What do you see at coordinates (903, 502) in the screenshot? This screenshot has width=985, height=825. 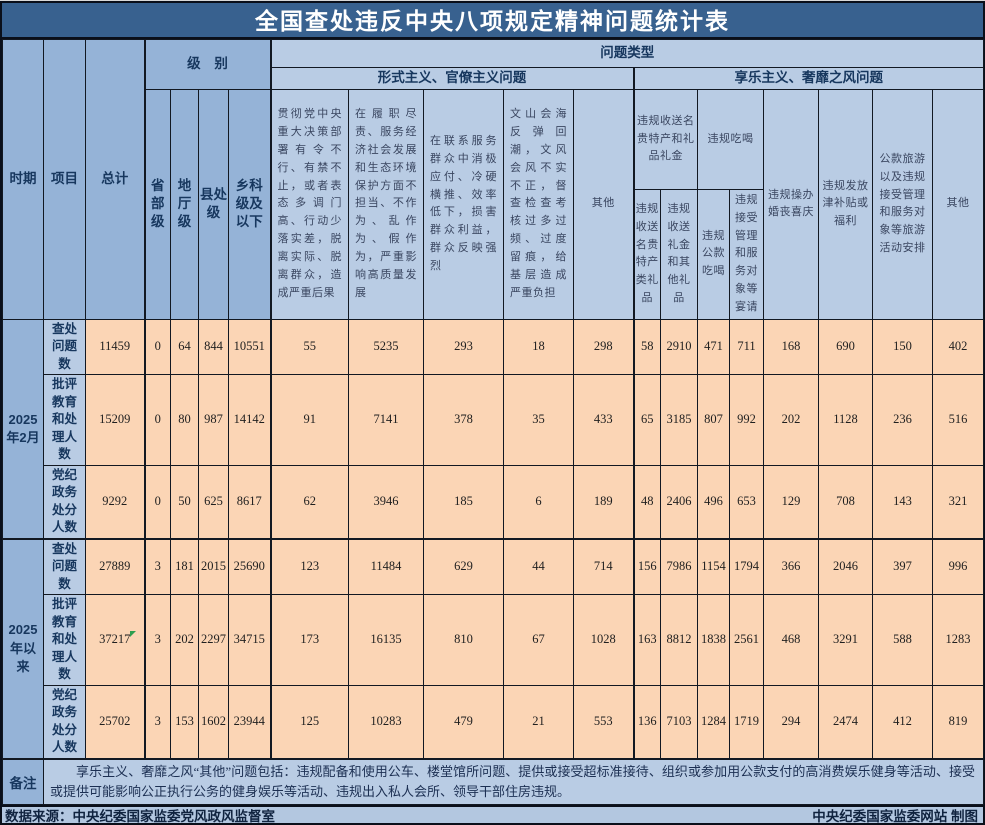 I see `value-cell: 143` at bounding box center [903, 502].